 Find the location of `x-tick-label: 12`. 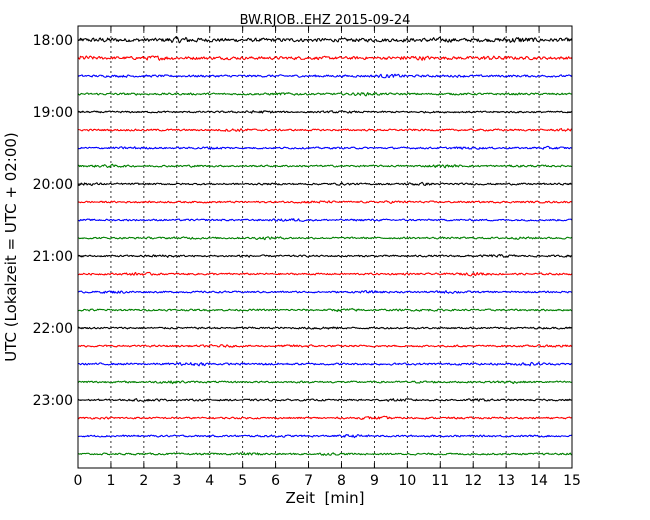

x-tick-label: 12 is located at coordinates (473, 481).